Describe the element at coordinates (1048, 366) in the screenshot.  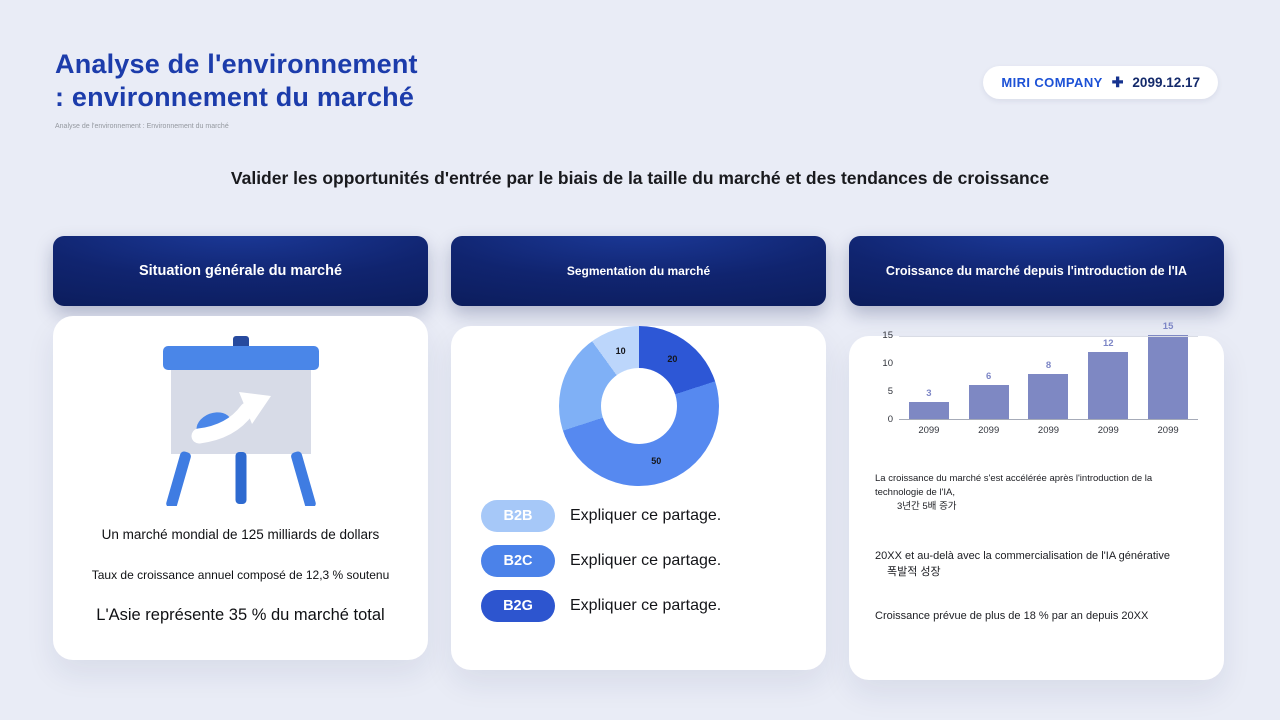
I see `bar-value-label: 8` at that location.